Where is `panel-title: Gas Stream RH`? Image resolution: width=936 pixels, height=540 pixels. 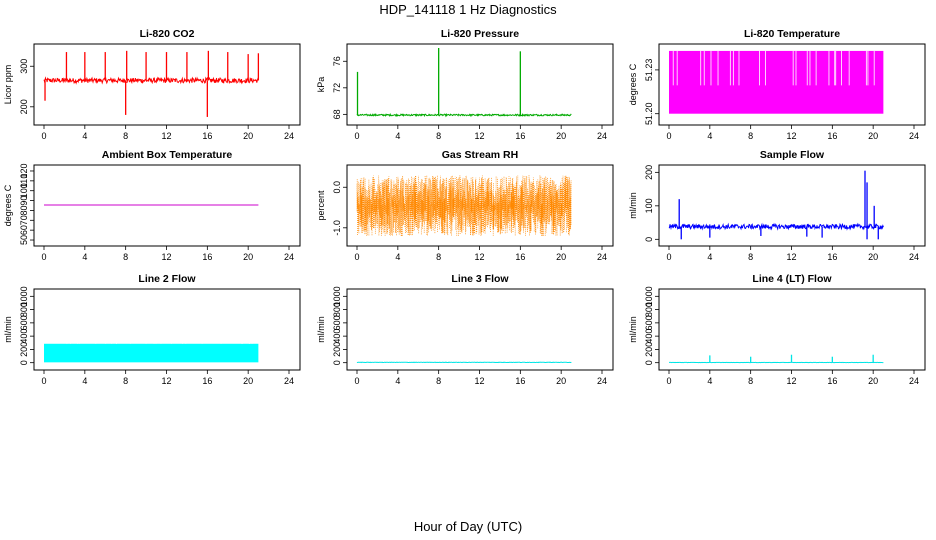
panel-title: Gas Stream RH is located at coordinates (480, 155).